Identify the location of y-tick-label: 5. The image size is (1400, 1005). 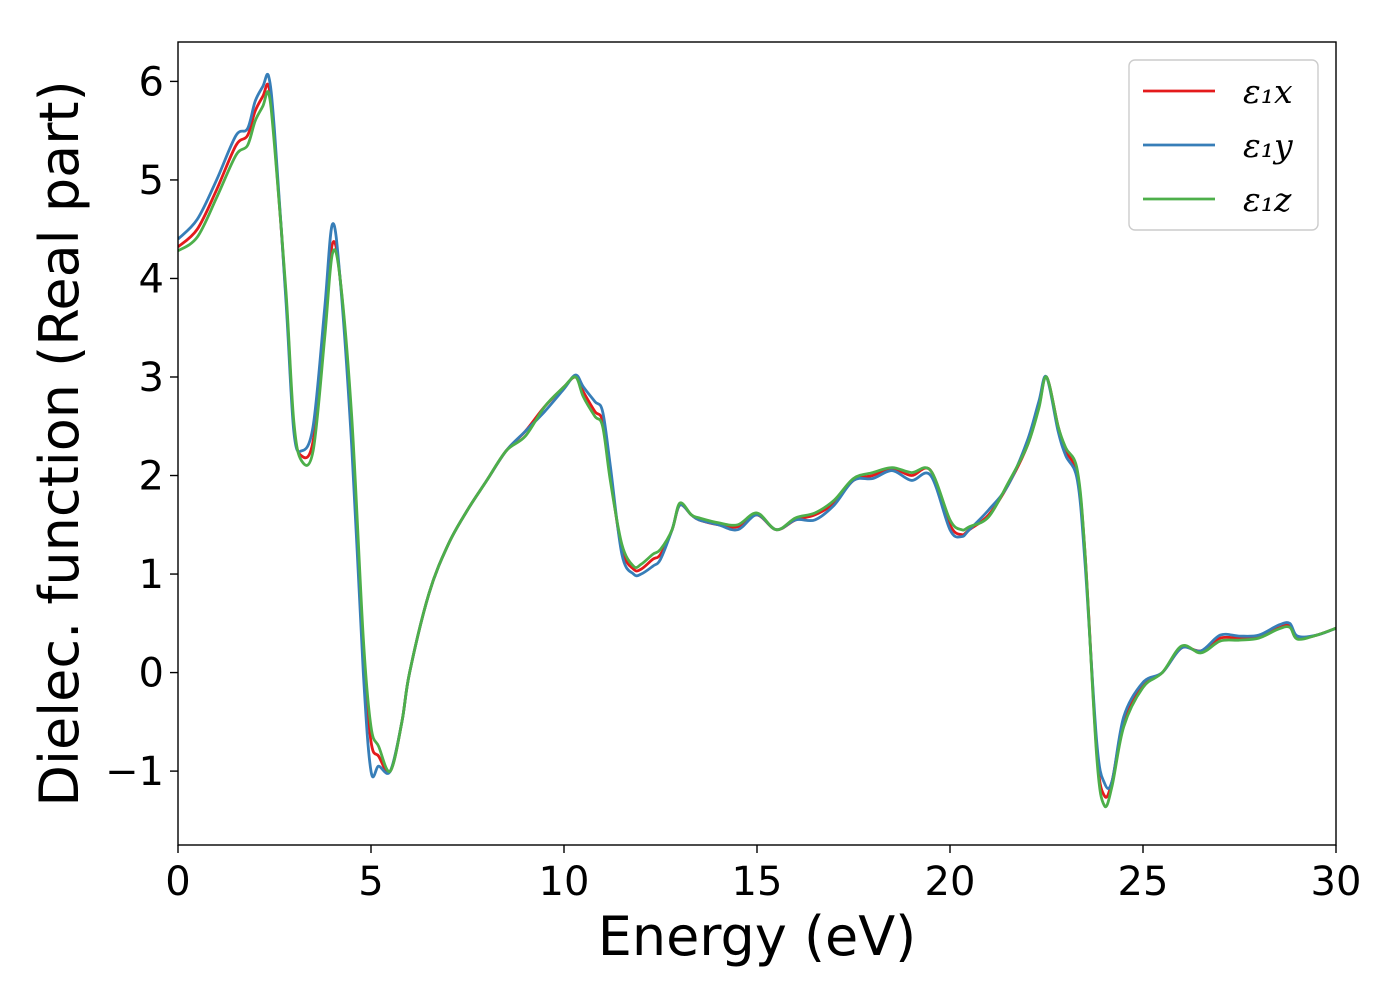
(151, 181).